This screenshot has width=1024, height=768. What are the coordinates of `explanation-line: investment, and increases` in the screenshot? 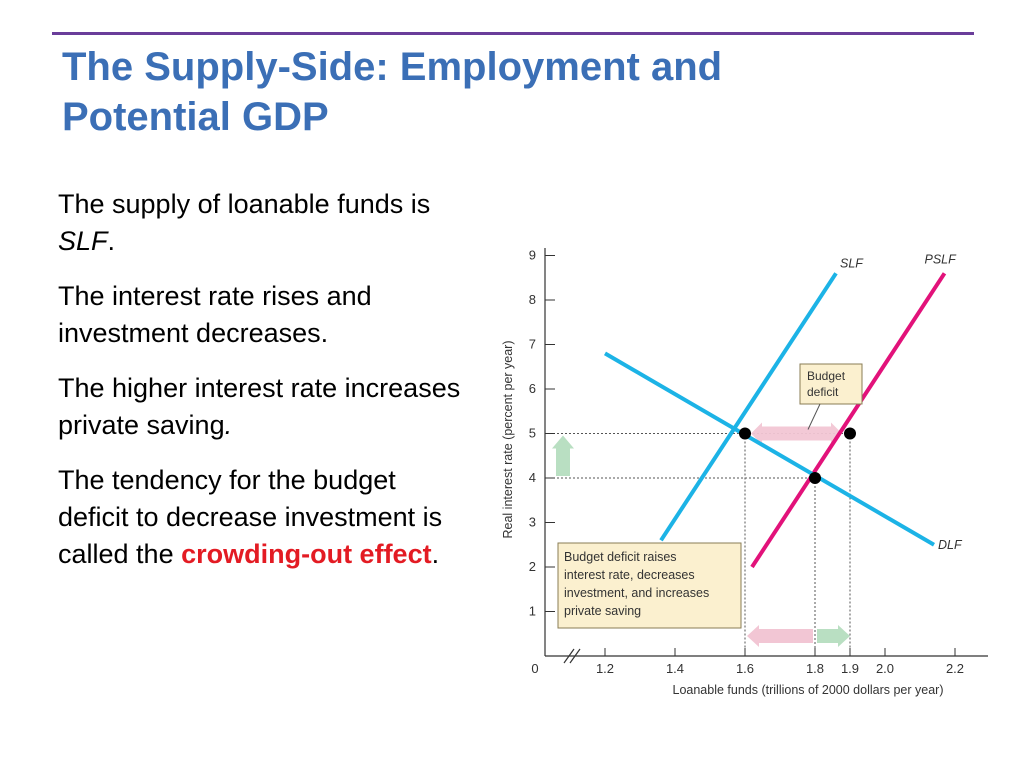 It's located at (636, 593).